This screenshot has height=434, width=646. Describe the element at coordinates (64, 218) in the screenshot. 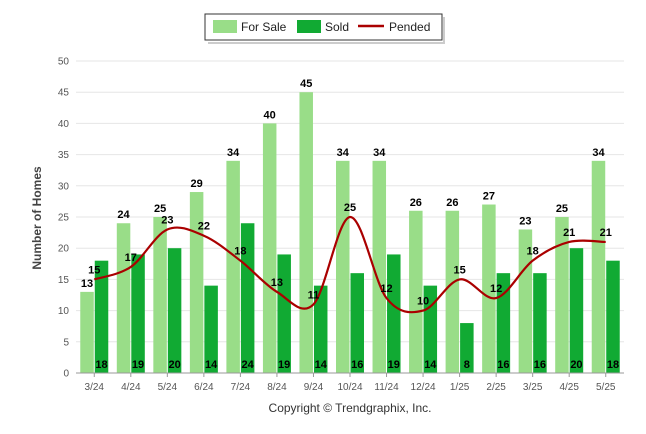

I see `y-tick-label: 25` at that location.